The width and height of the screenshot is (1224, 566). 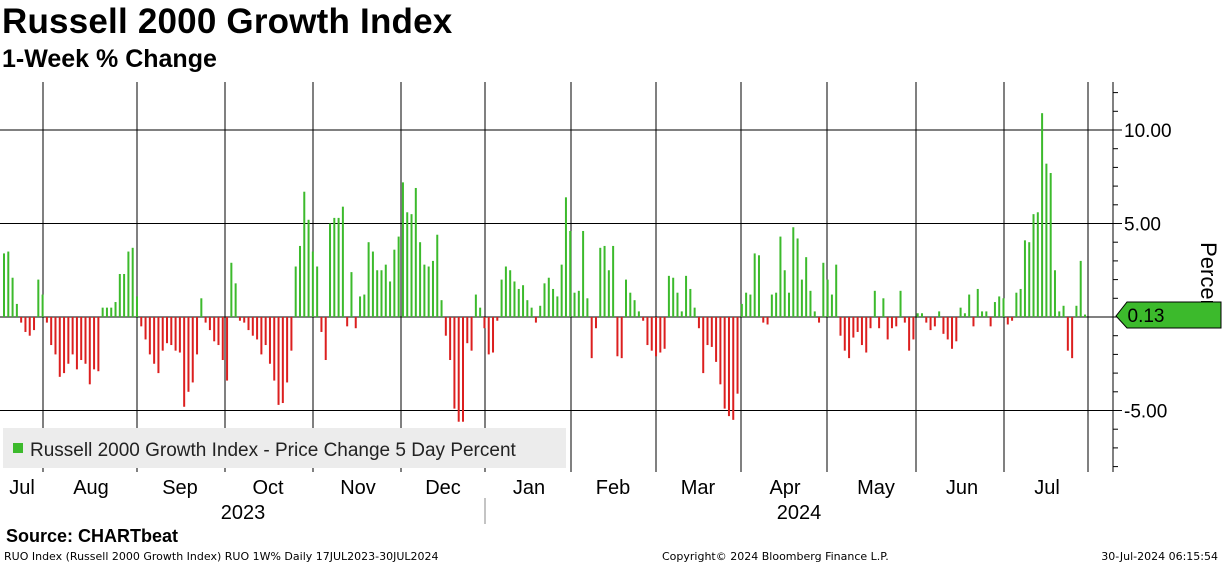 What do you see at coordinates (1168, 315) in the screenshot?
I see `last-value-badge: 0.13` at bounding box center [1168, 315].